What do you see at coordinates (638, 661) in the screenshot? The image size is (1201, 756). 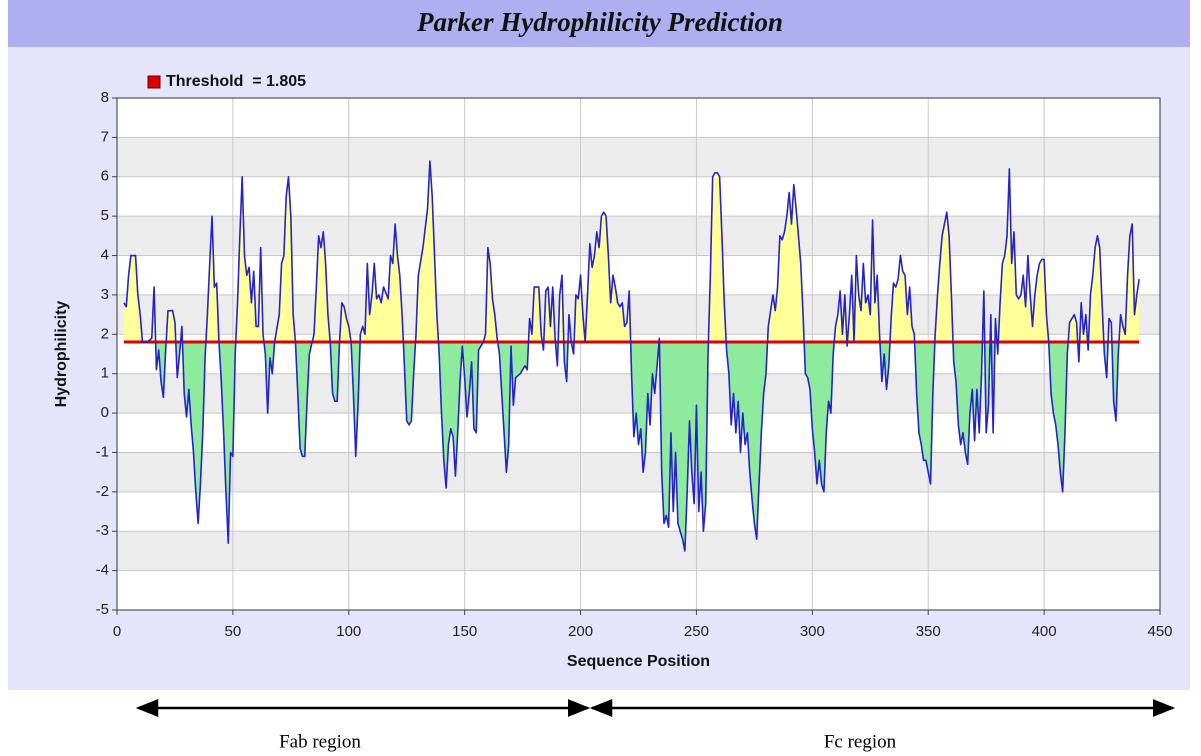 I see `x-axis-title: Sequence Position` at bounding box center [638, 661].